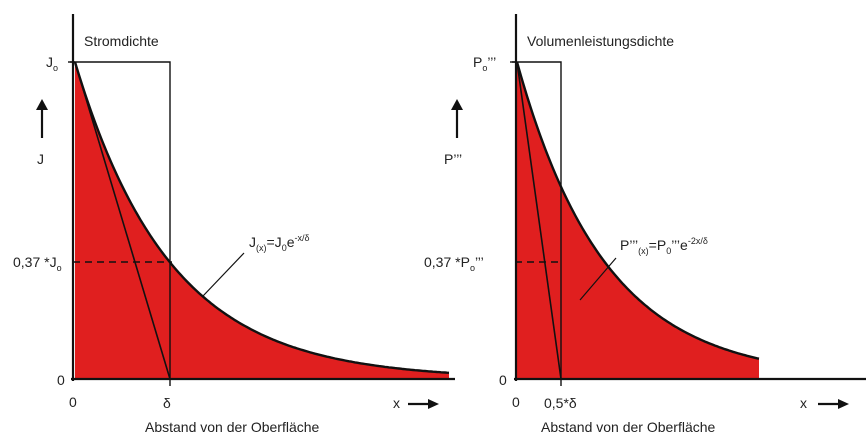  Describe the element at coordinates (803, 403) in the screenshot. I see `right-x-axis-label: x` at that location.